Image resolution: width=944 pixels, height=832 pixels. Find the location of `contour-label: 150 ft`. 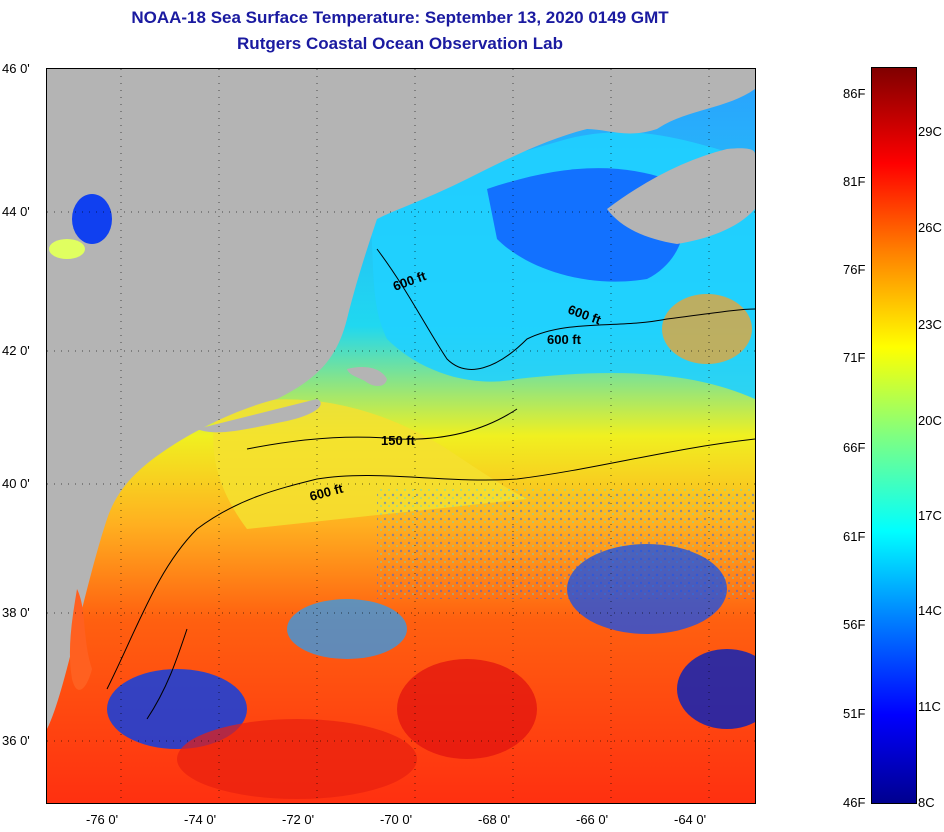

contour-label: 150 ft is located at coordinates (398, 440).